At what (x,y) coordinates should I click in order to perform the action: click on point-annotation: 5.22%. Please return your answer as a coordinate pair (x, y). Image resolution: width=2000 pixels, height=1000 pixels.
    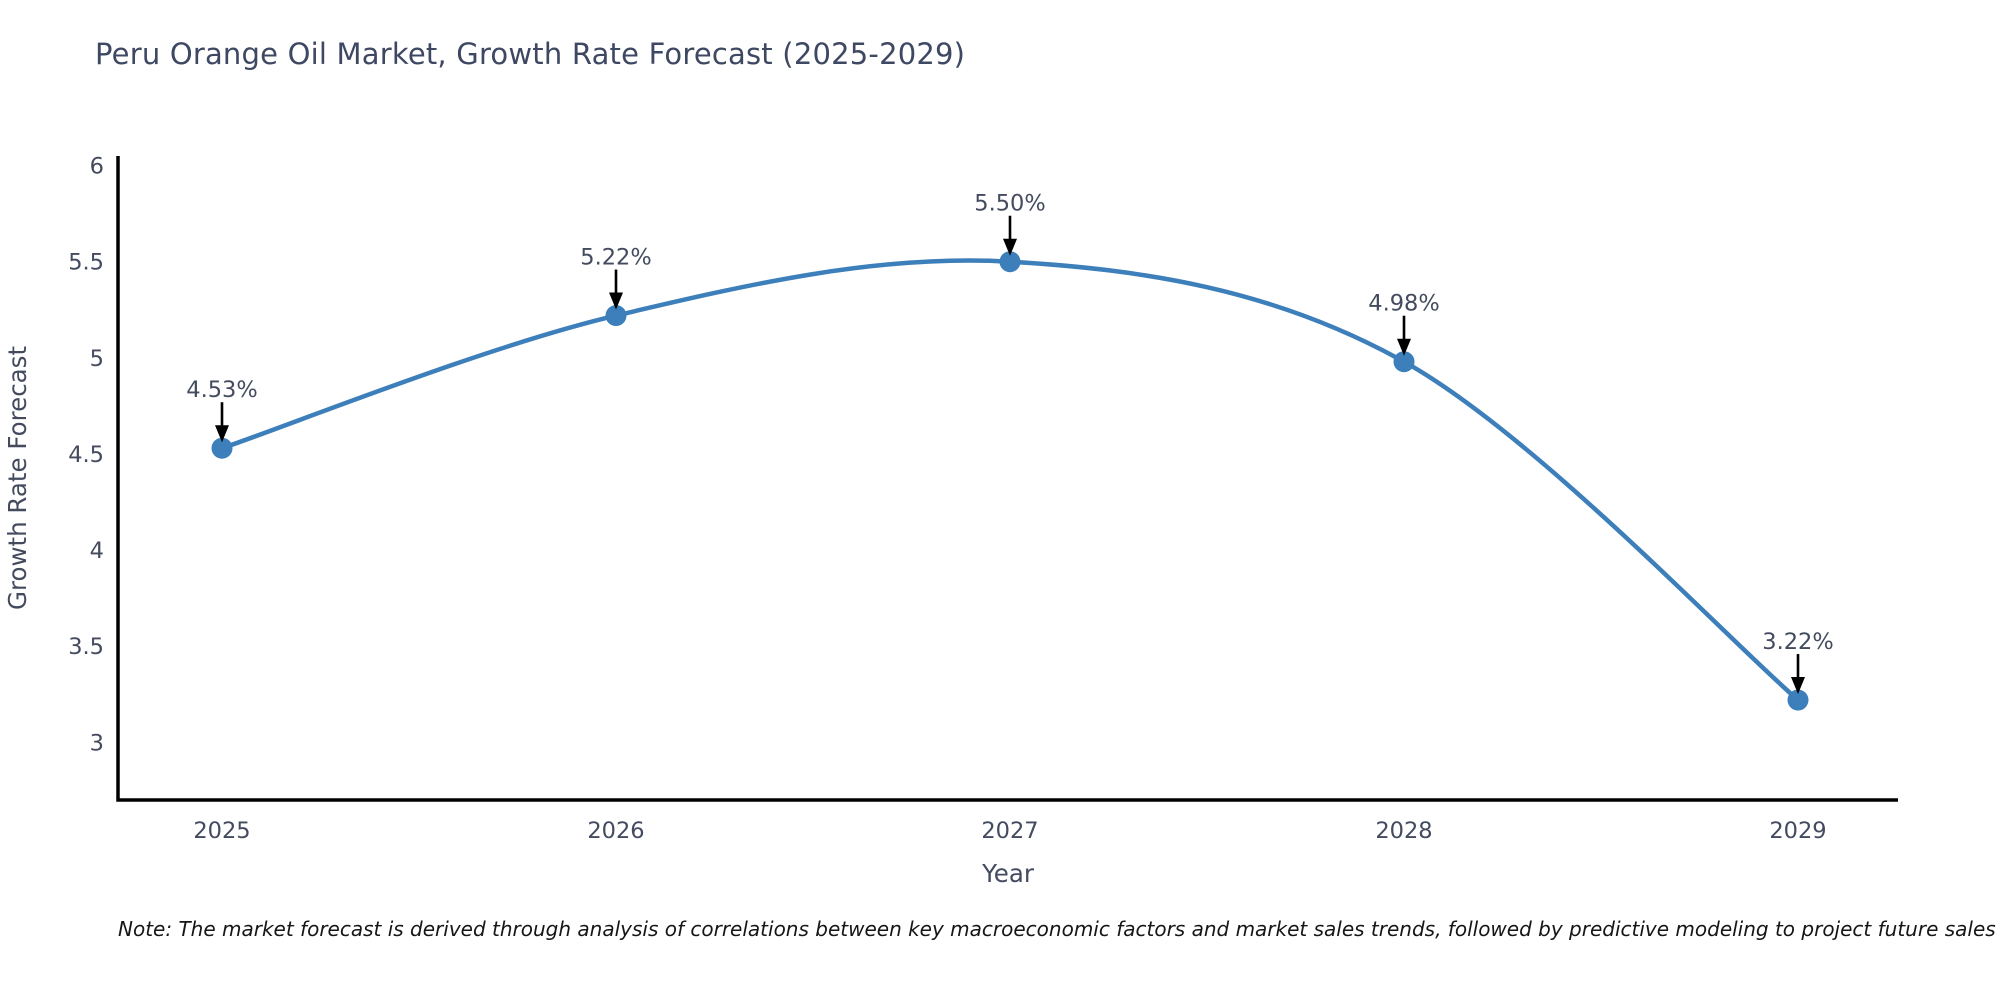
    Looking at the image, I should click on (615, 258).